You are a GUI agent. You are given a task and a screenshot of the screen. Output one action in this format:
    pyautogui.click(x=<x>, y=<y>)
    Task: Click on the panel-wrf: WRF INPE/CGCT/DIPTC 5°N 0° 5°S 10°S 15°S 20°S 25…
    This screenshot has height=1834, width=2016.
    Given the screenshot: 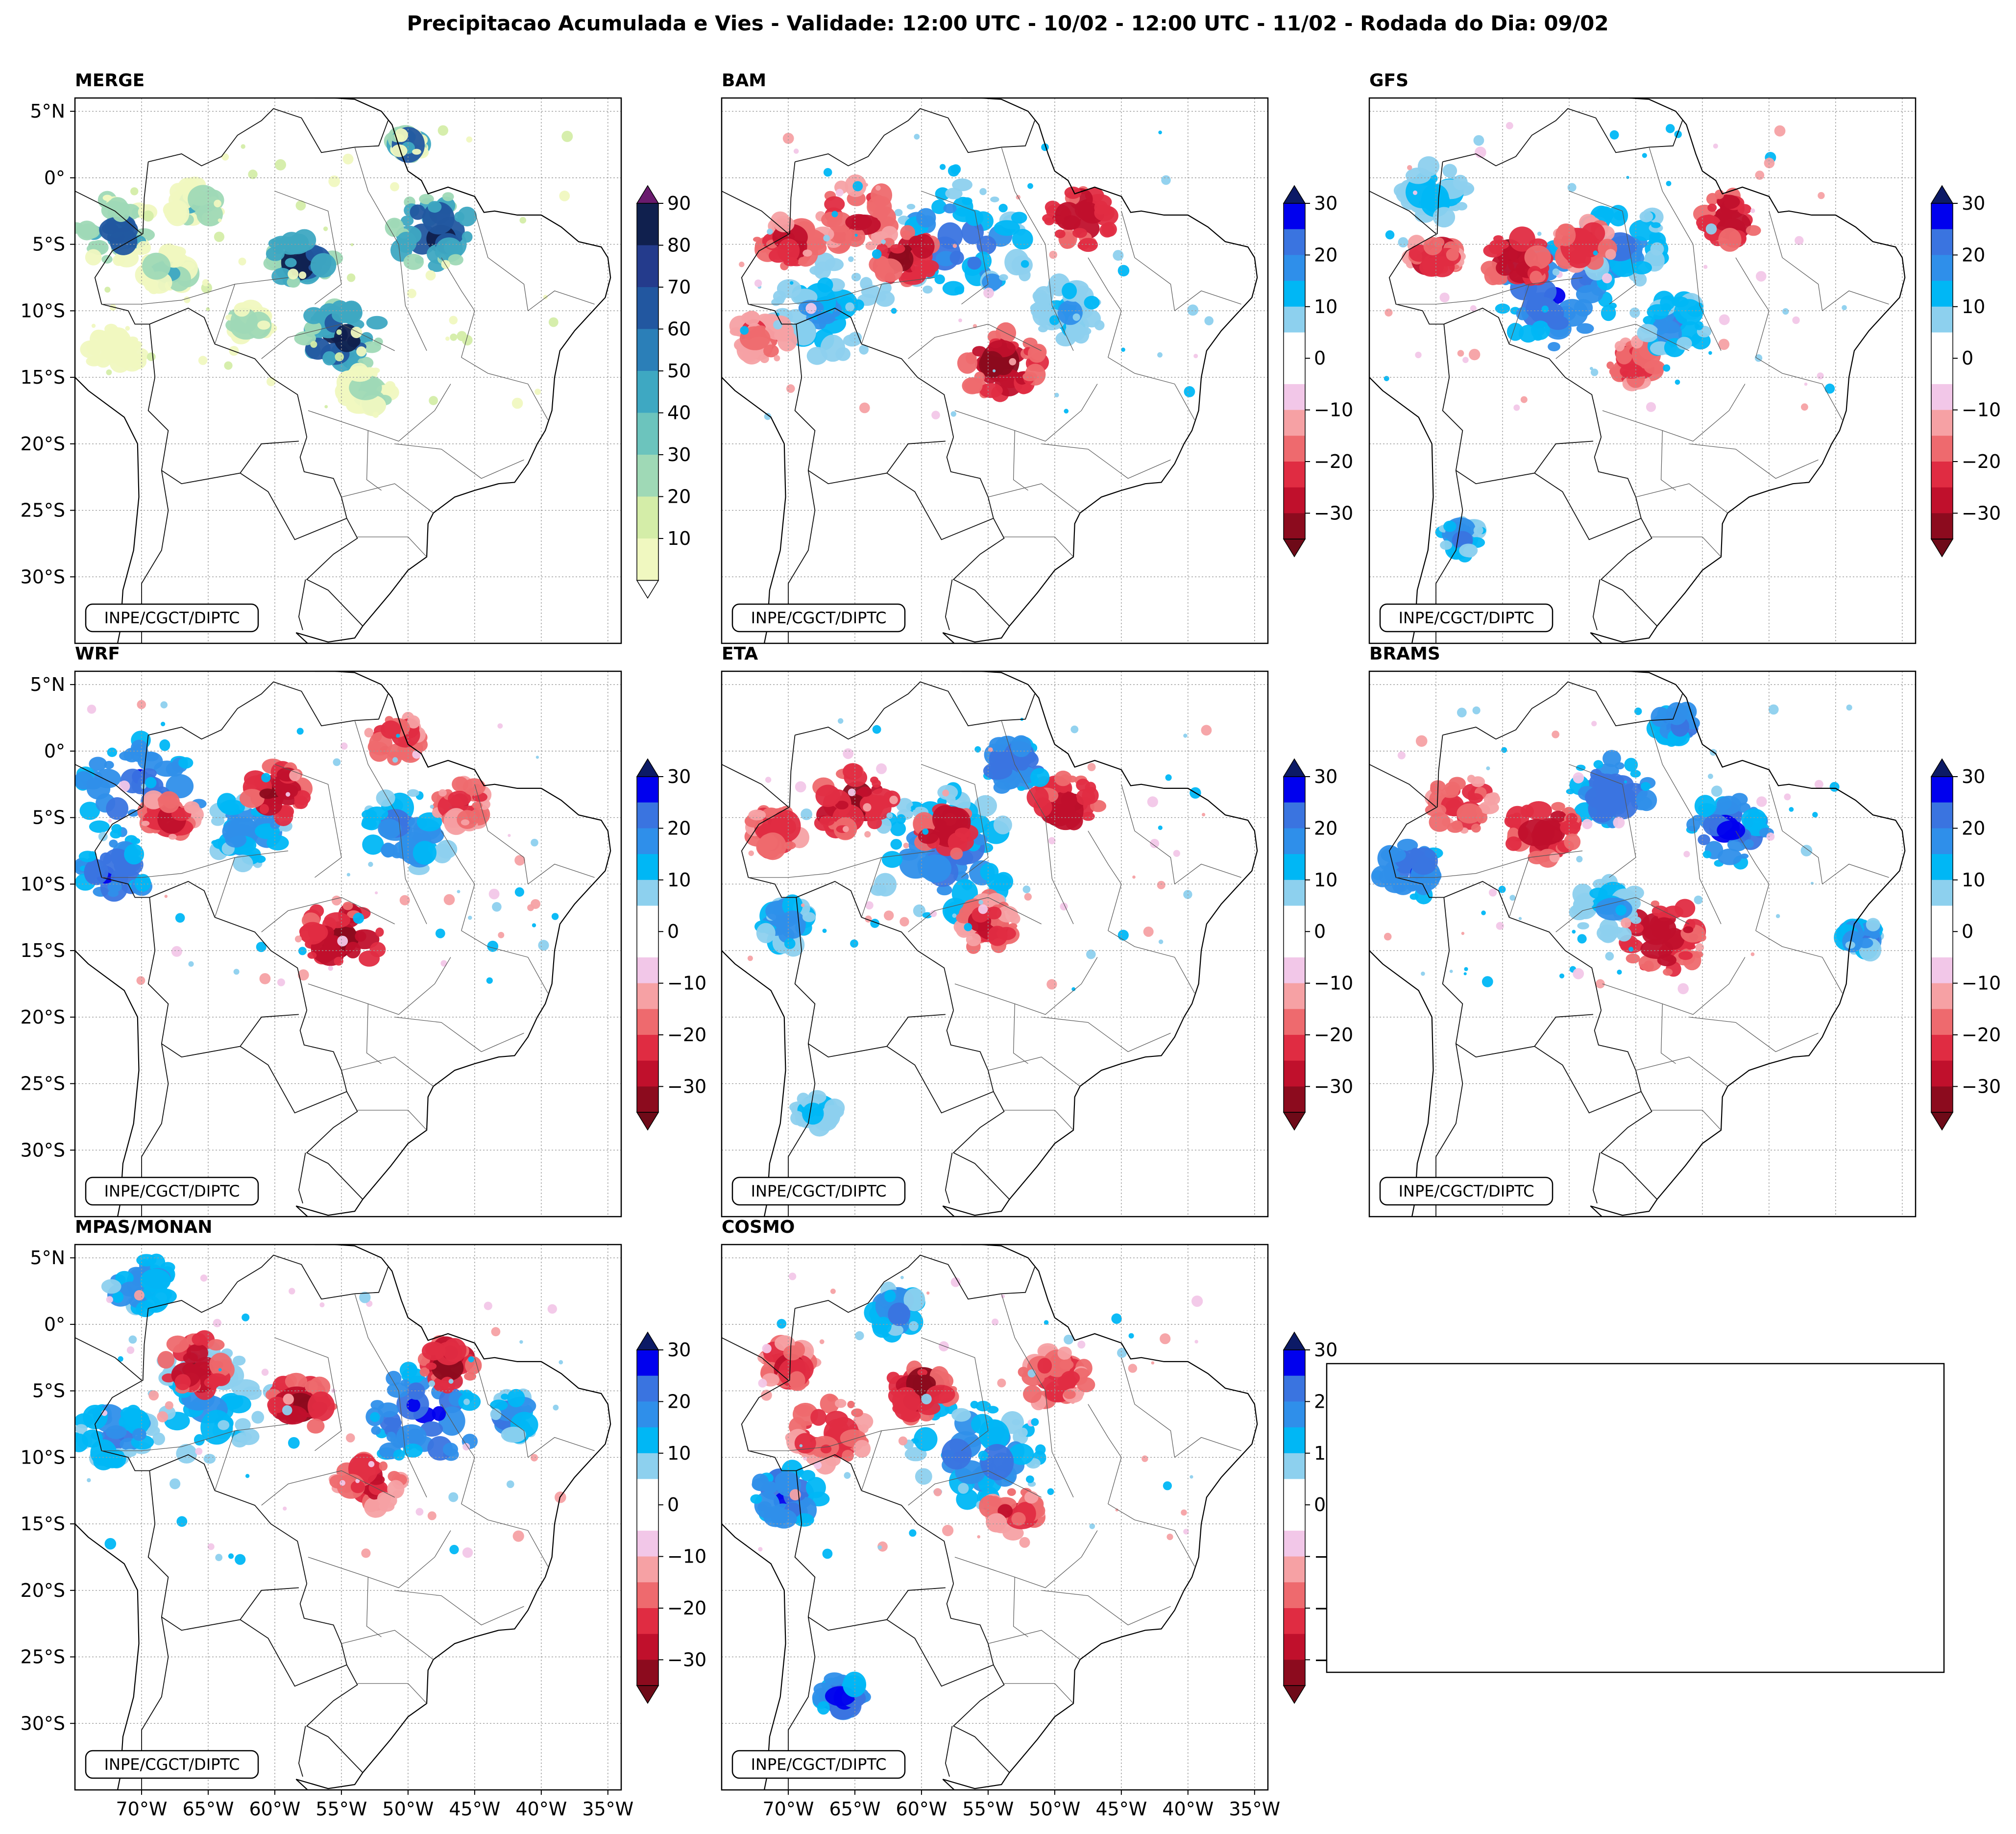 What is the action you would take?
    pyautogui.click(x=363, y=931)
    